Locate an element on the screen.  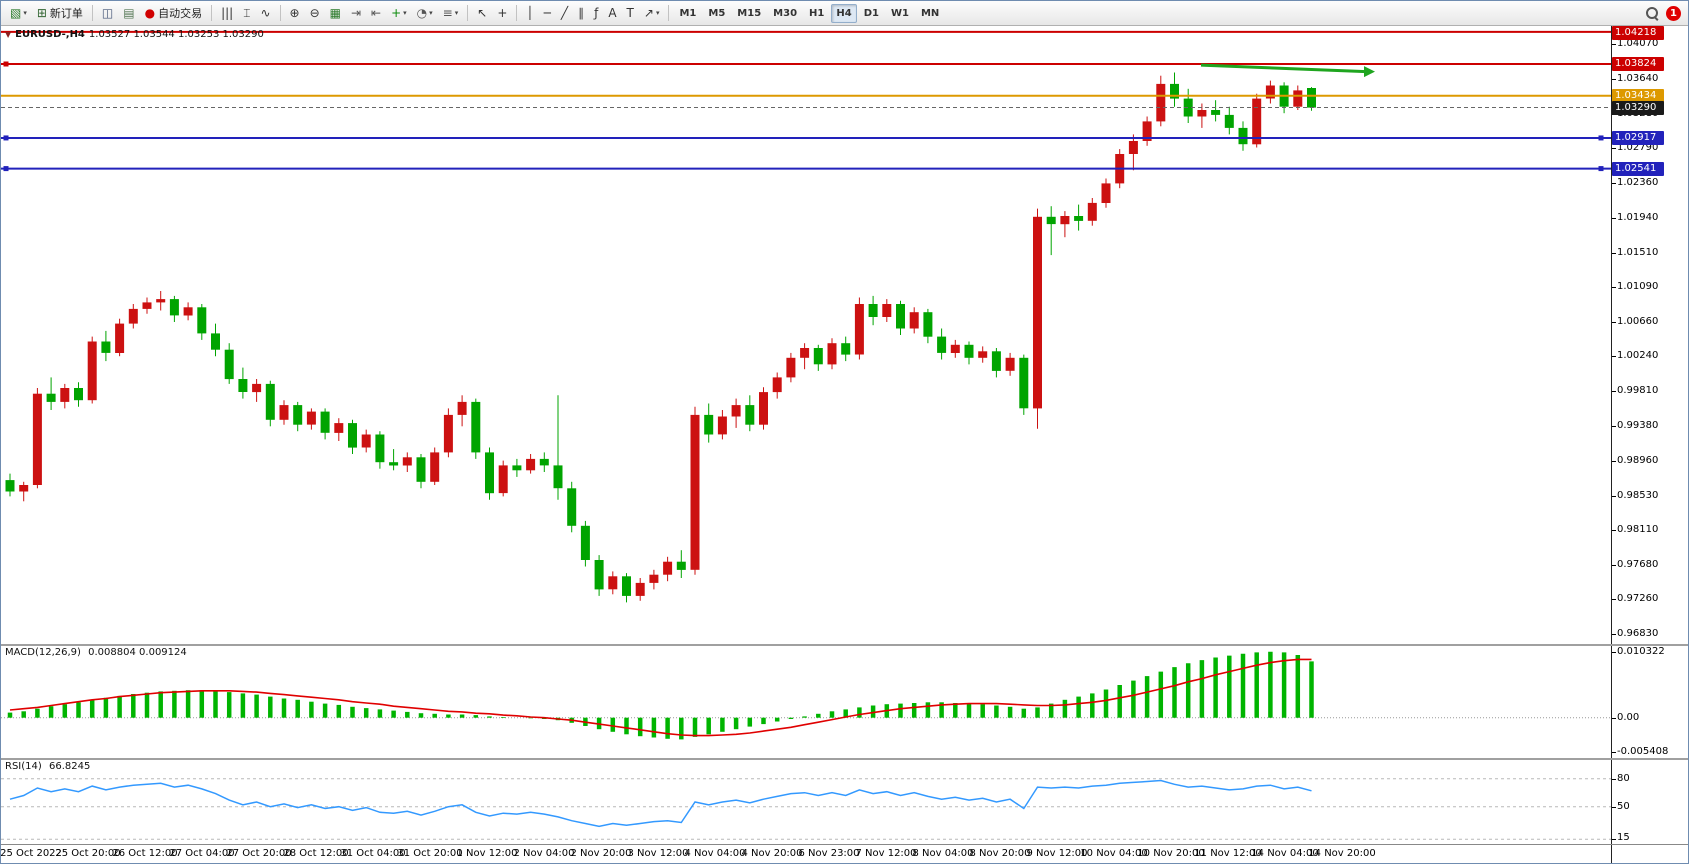
rsi-axis-label: 15 is located at coordinates (1623, 837).